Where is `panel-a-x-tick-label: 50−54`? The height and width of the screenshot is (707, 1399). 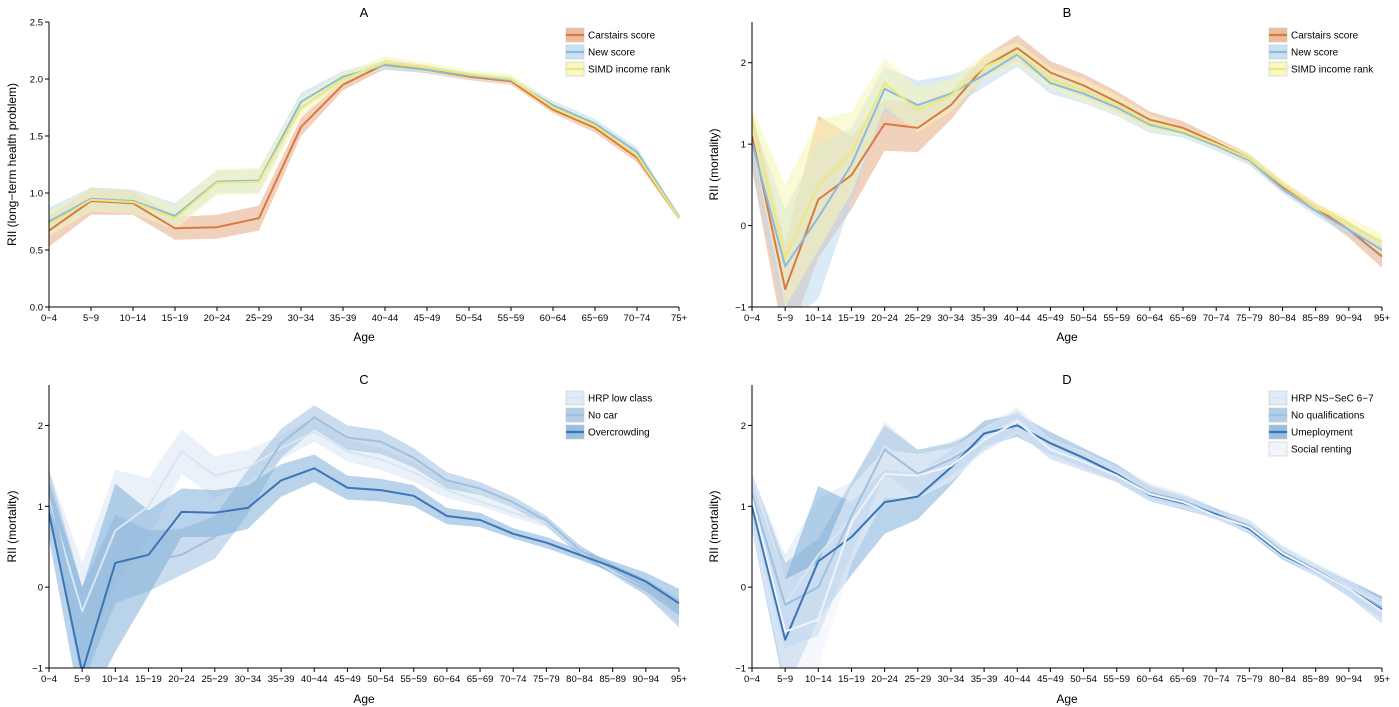 panel-a-x-tick-label: 50−54 is located at coordinates (469, 318).